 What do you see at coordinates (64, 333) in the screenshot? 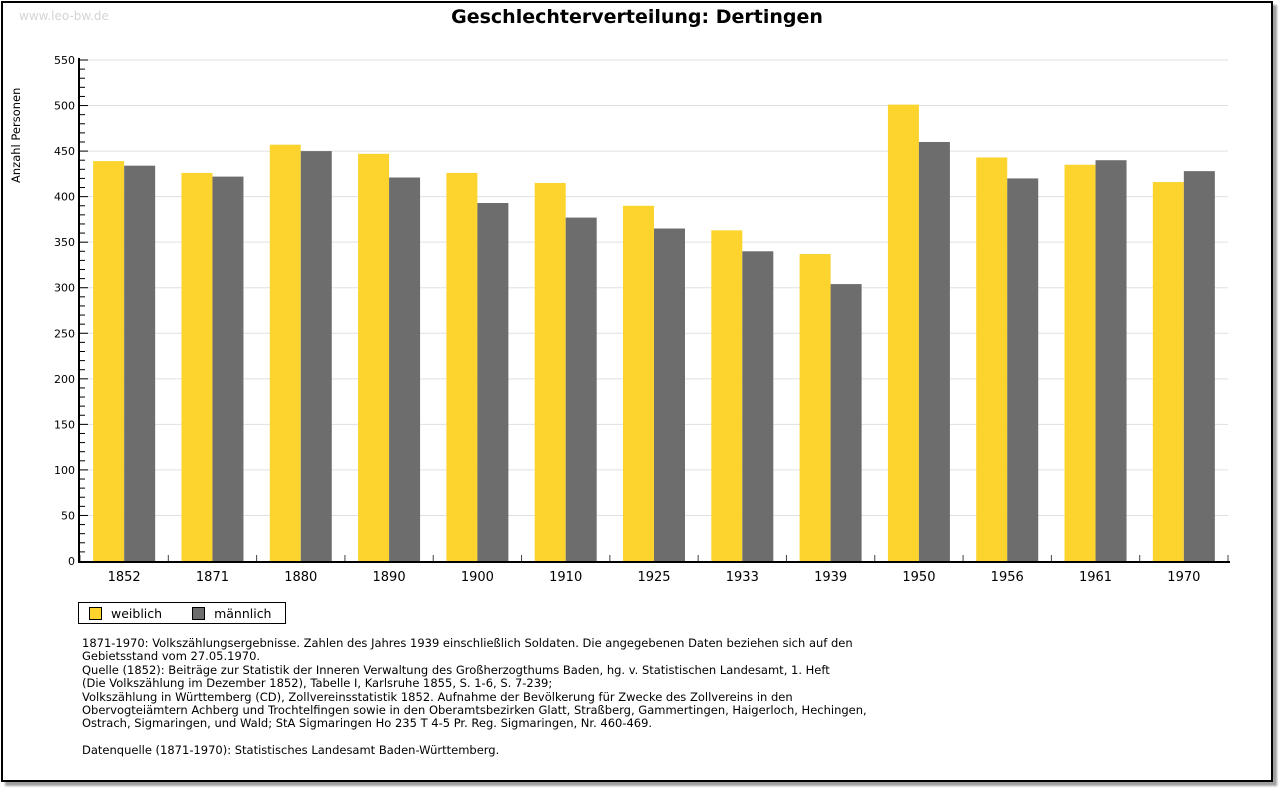
I see `y-tick-label: 250` at bounding box center [64, 333].